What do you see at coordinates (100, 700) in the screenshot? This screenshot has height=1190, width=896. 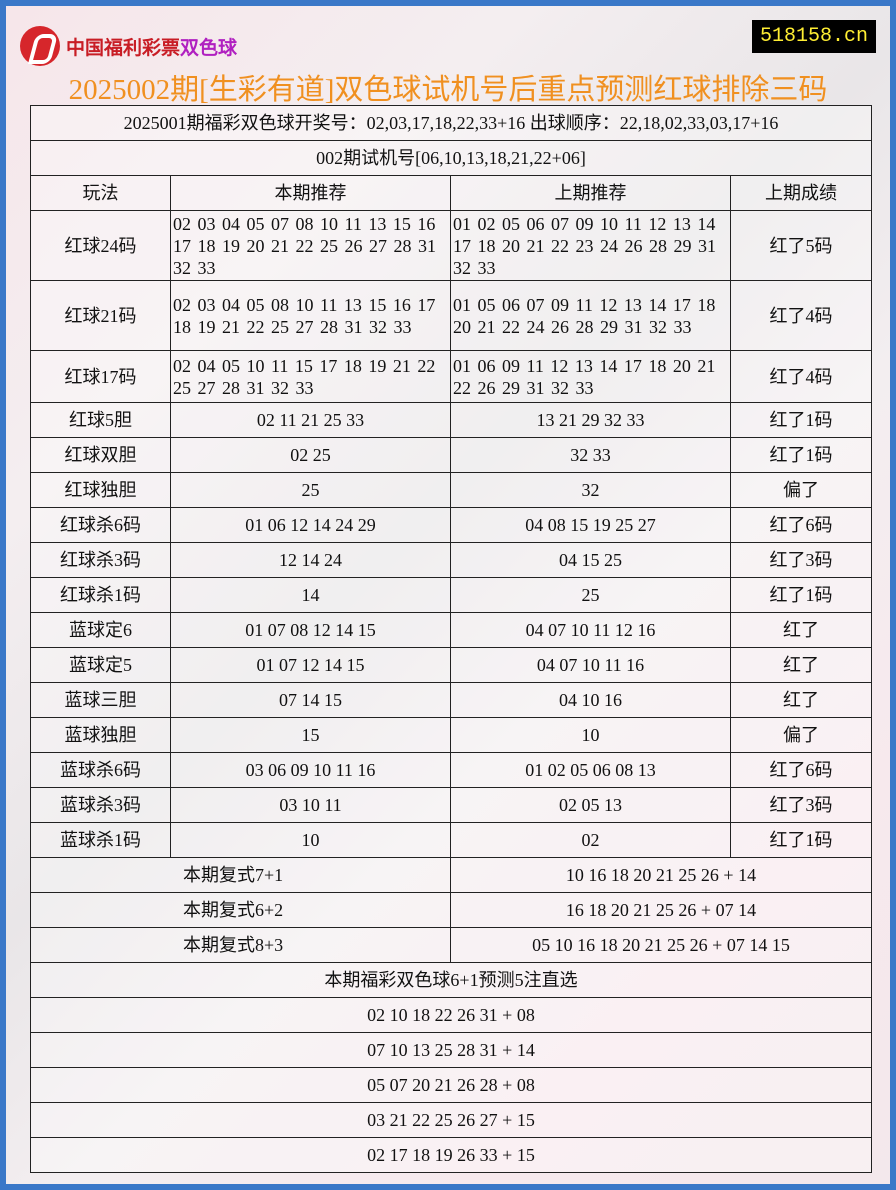 I see `table-cell: 蓝球三胆` at bounding box center [100, 700].